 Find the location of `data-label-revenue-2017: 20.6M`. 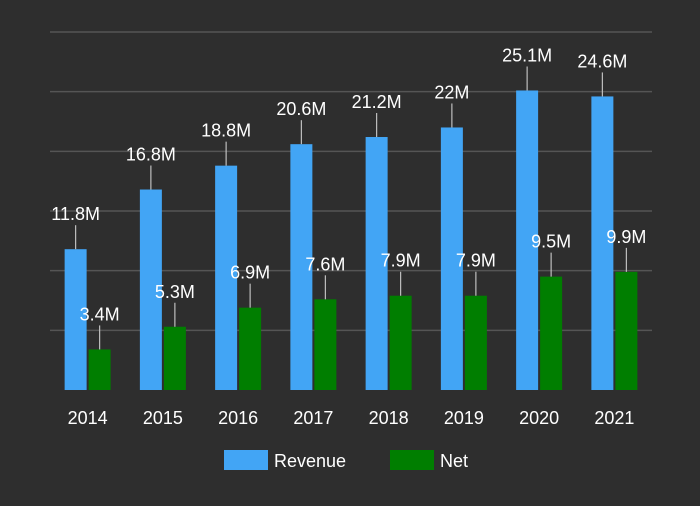

data-label-revenue-2017: 20.6M is located at coordinates (301, 109).